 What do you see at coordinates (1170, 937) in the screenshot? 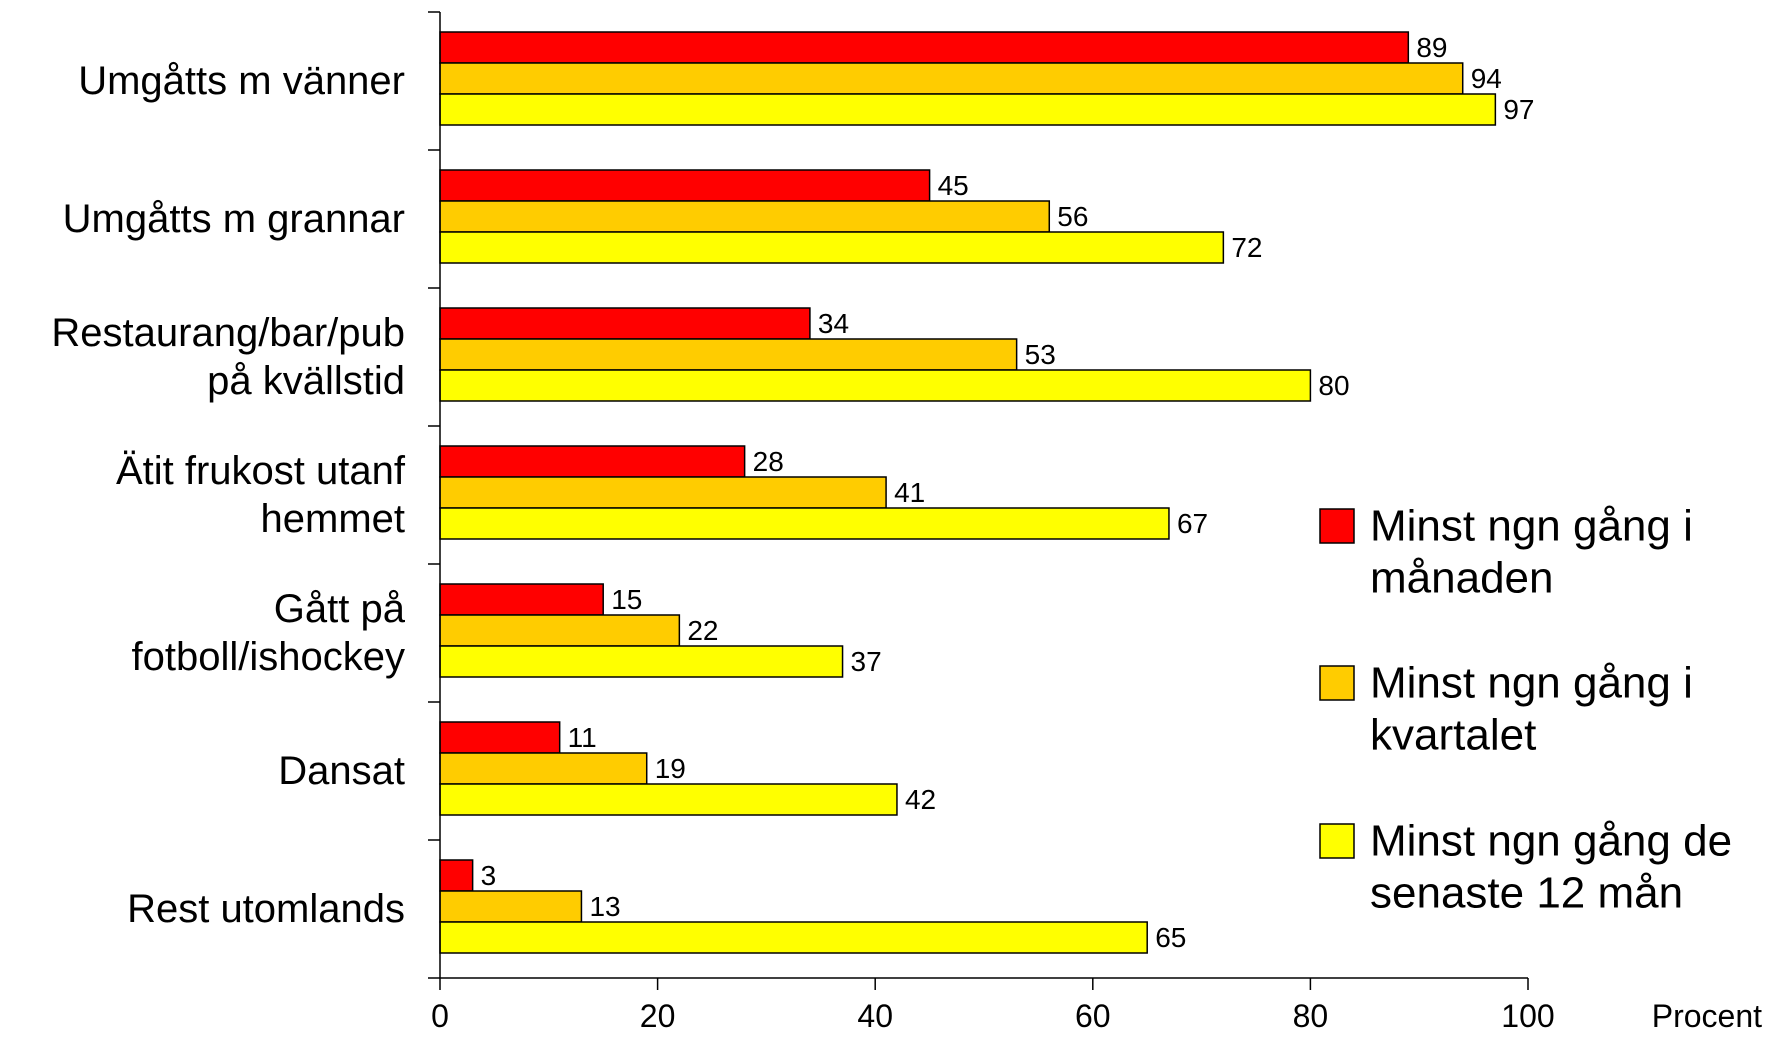
I see `value-label: 65` at bounding box center [1170, 937].